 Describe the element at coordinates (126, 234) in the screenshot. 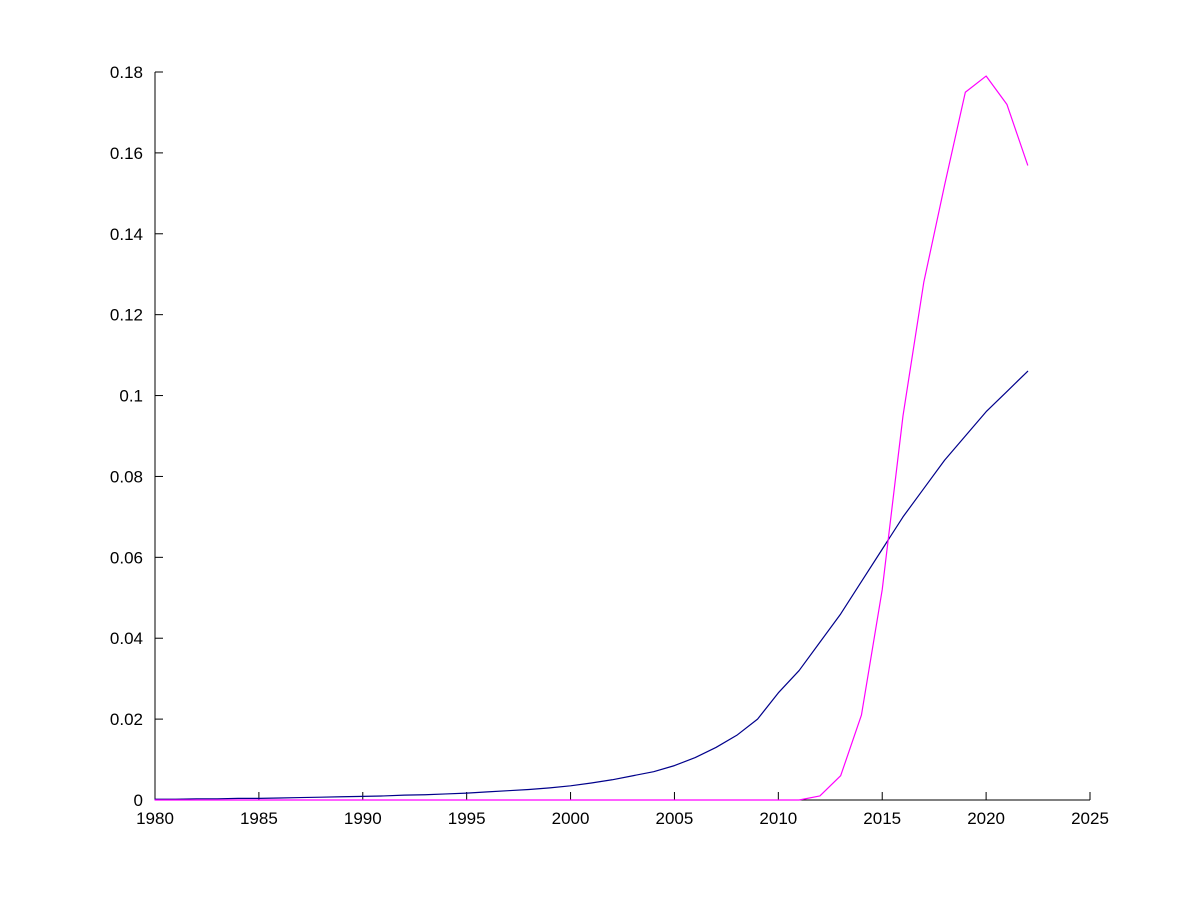

I see `y-tick-label: 0.14` at that location.